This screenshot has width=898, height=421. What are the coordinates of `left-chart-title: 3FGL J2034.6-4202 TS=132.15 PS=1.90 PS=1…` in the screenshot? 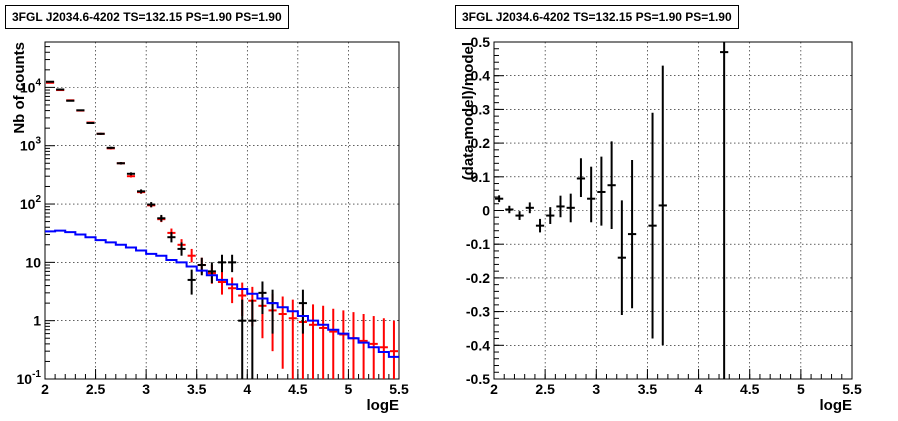 It's located at (147, 17).